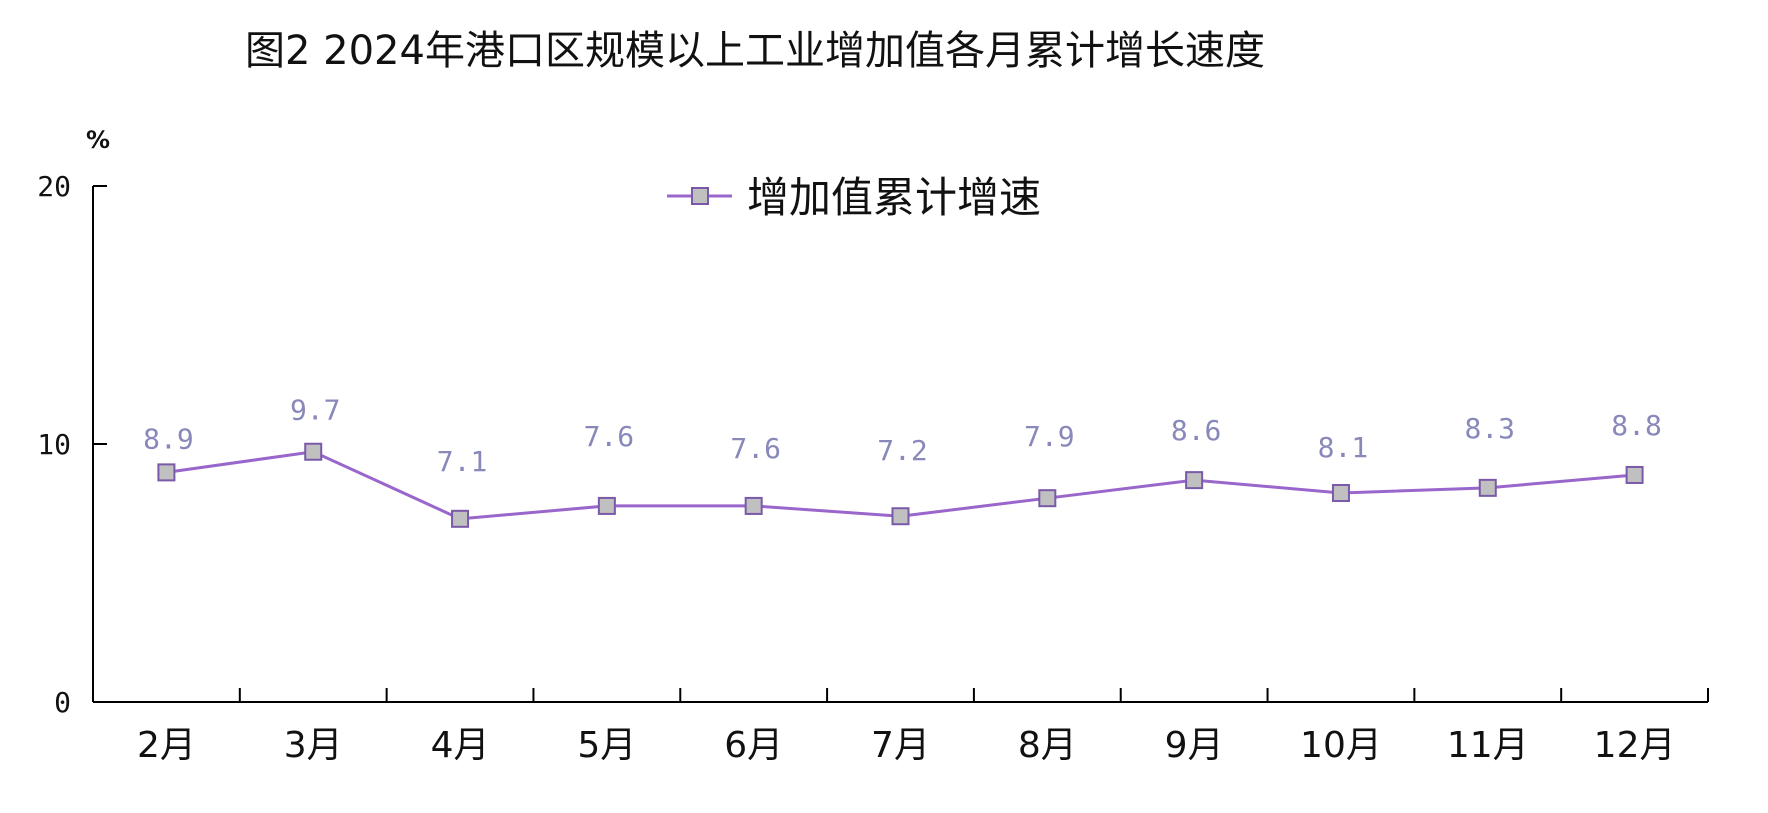 Image resolution: width=1768 pixels, height=813 pixels. Describe the element at coordinates (900, 485) in the screenshot. I see `series-group` at that location.